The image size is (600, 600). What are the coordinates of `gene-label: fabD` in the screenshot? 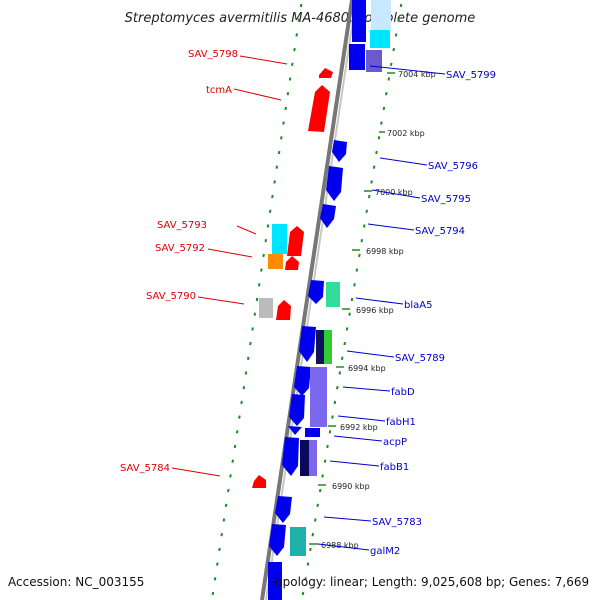 It's located at (403, 392).